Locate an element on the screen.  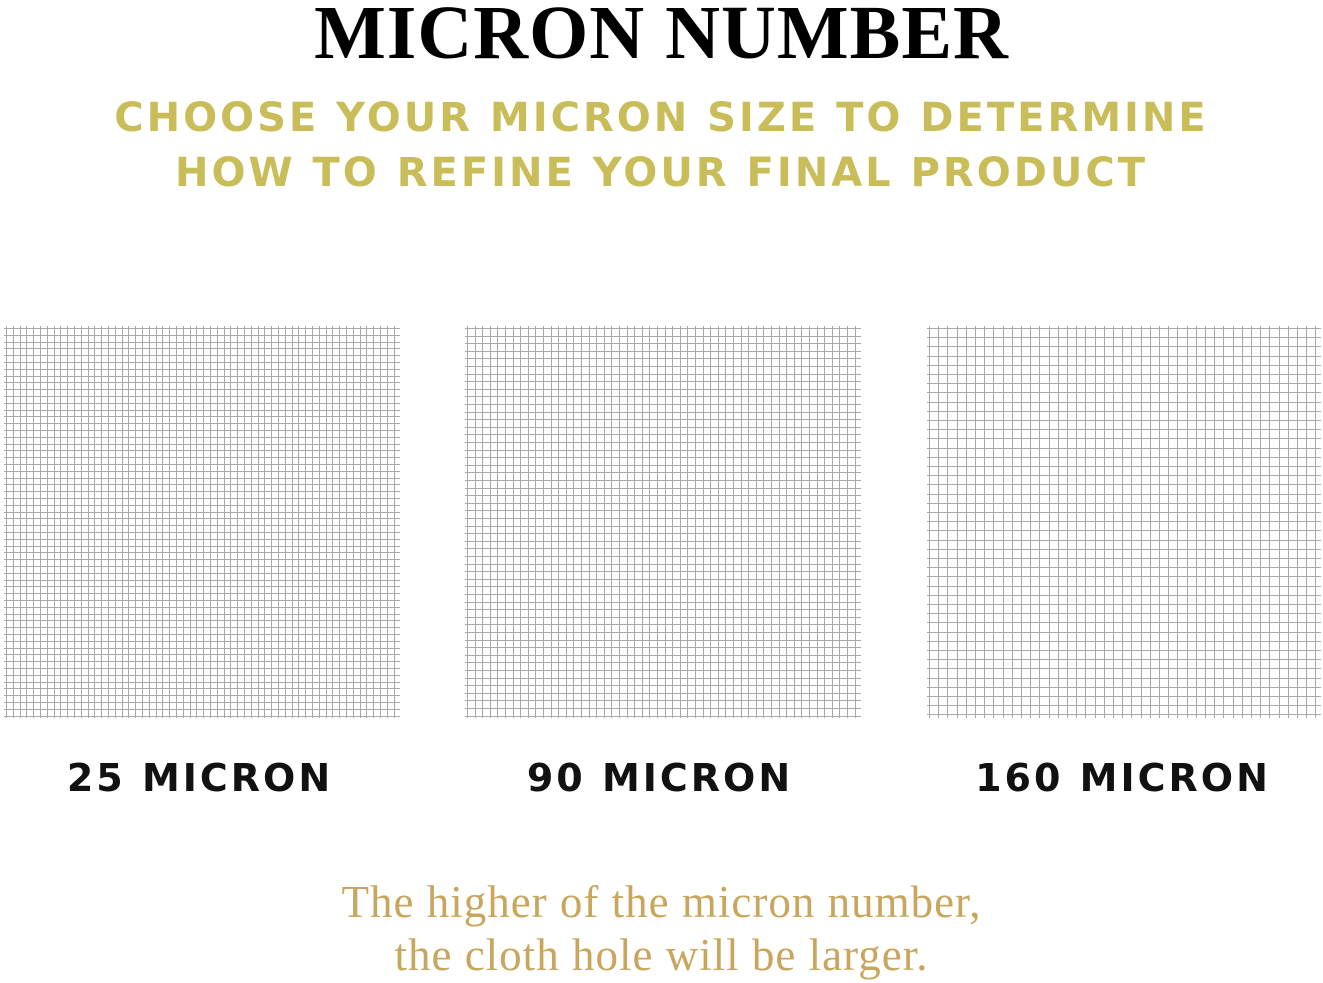
page-title: MICRON NUMBER is located at coordinates (661, 37).